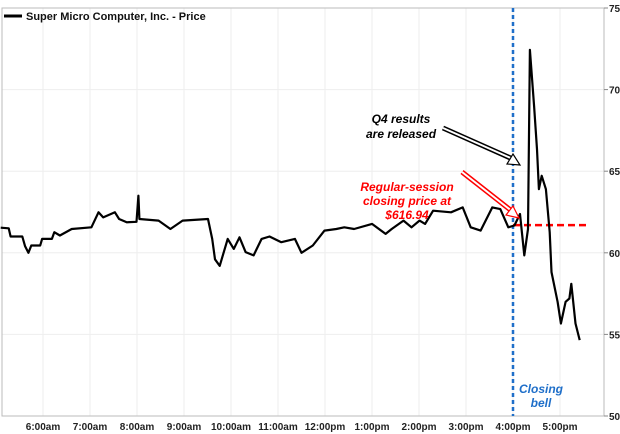  I want to click on y-tick-label: 700, so click(614, 91).